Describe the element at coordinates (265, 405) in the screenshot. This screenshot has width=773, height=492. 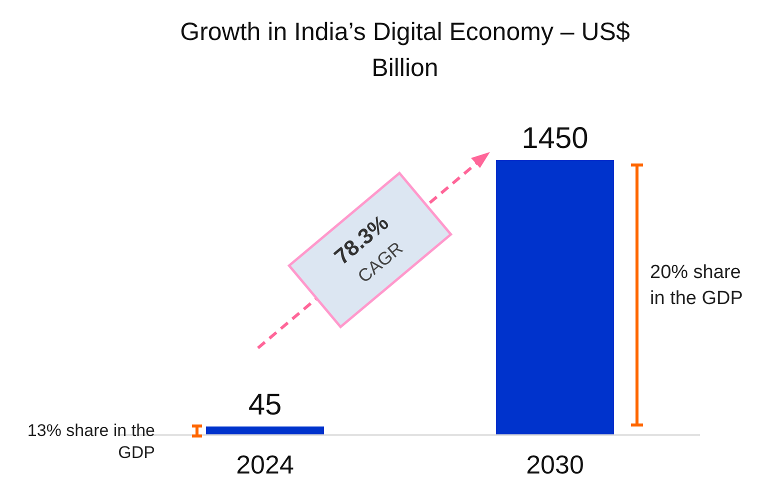
I see `data-label: 45` at that location.